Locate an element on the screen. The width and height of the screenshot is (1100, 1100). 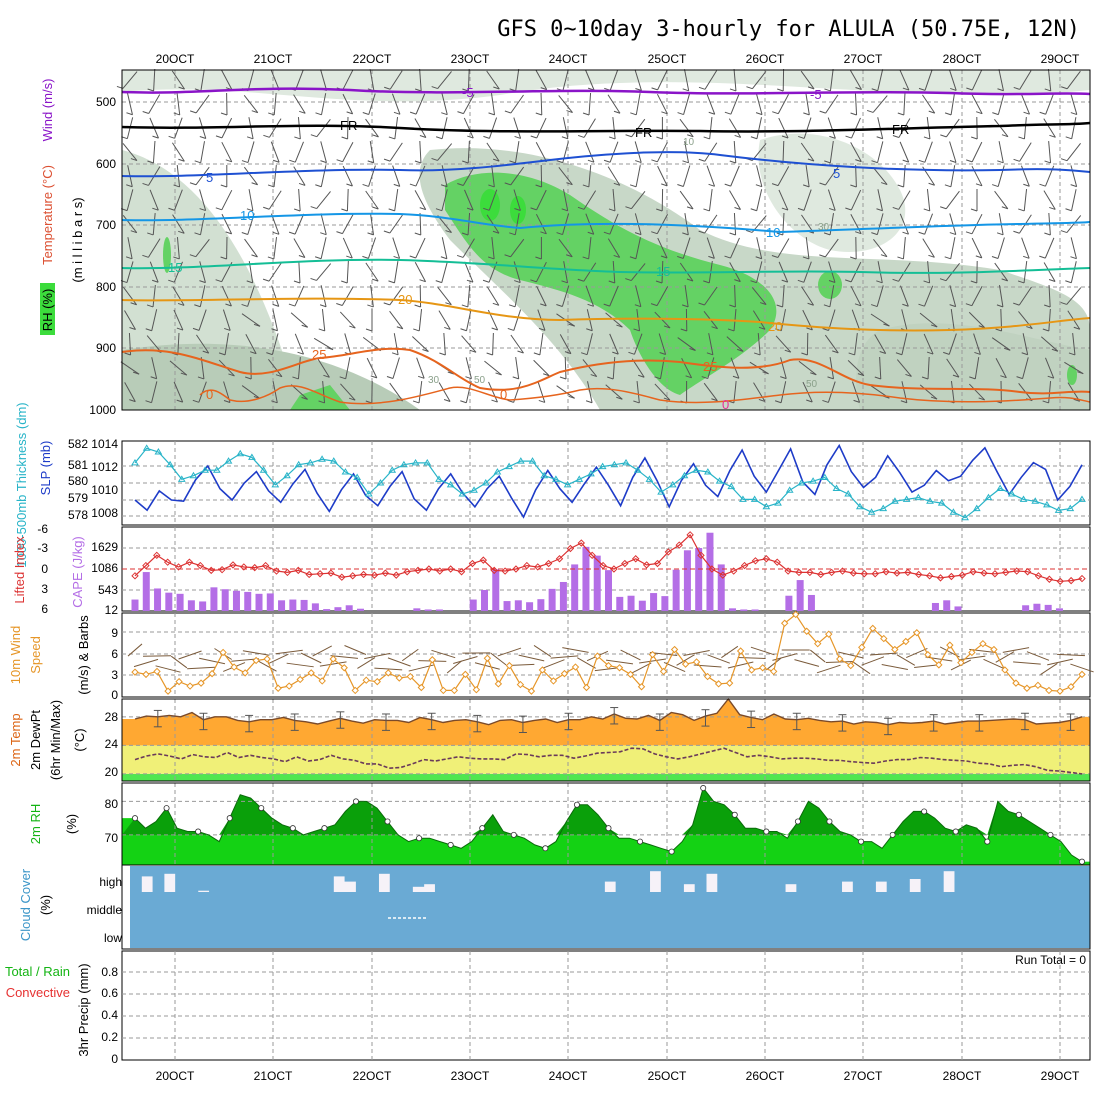
y-tick-label: 0.2 is located at coordinates (109, 1037).